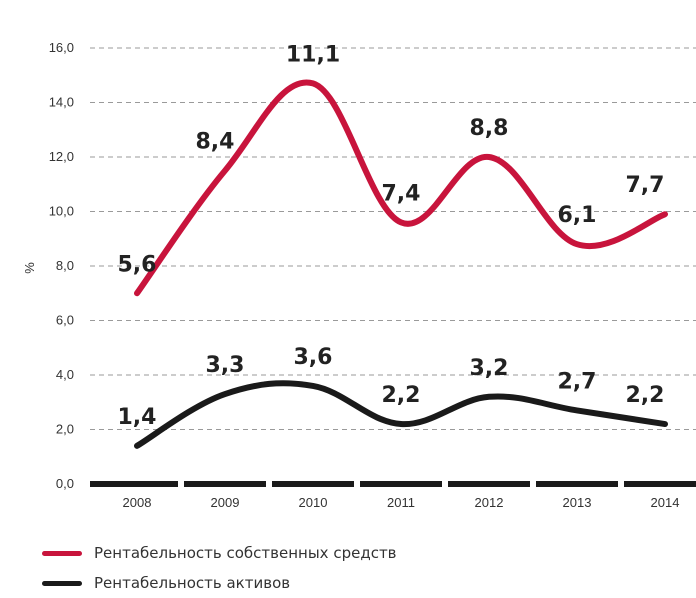 This screenshot has height=598, width=696. What do you see at coordinates (401, 193) in the screenshot?
I see `data-label: 7,4` at bounding box center [401, 193].